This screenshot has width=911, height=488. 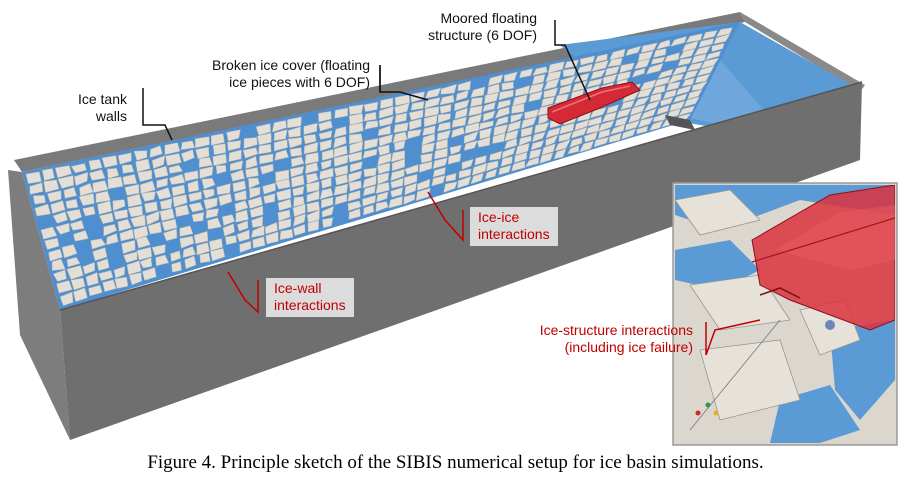 I want to click on near-wall, so click(x=39, y=305).